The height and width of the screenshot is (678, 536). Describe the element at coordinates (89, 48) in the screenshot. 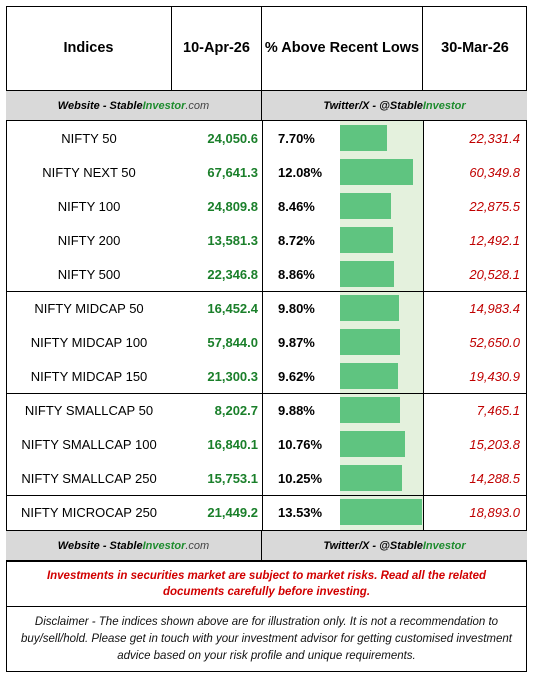

I see `header-indices: Indices` at that location.